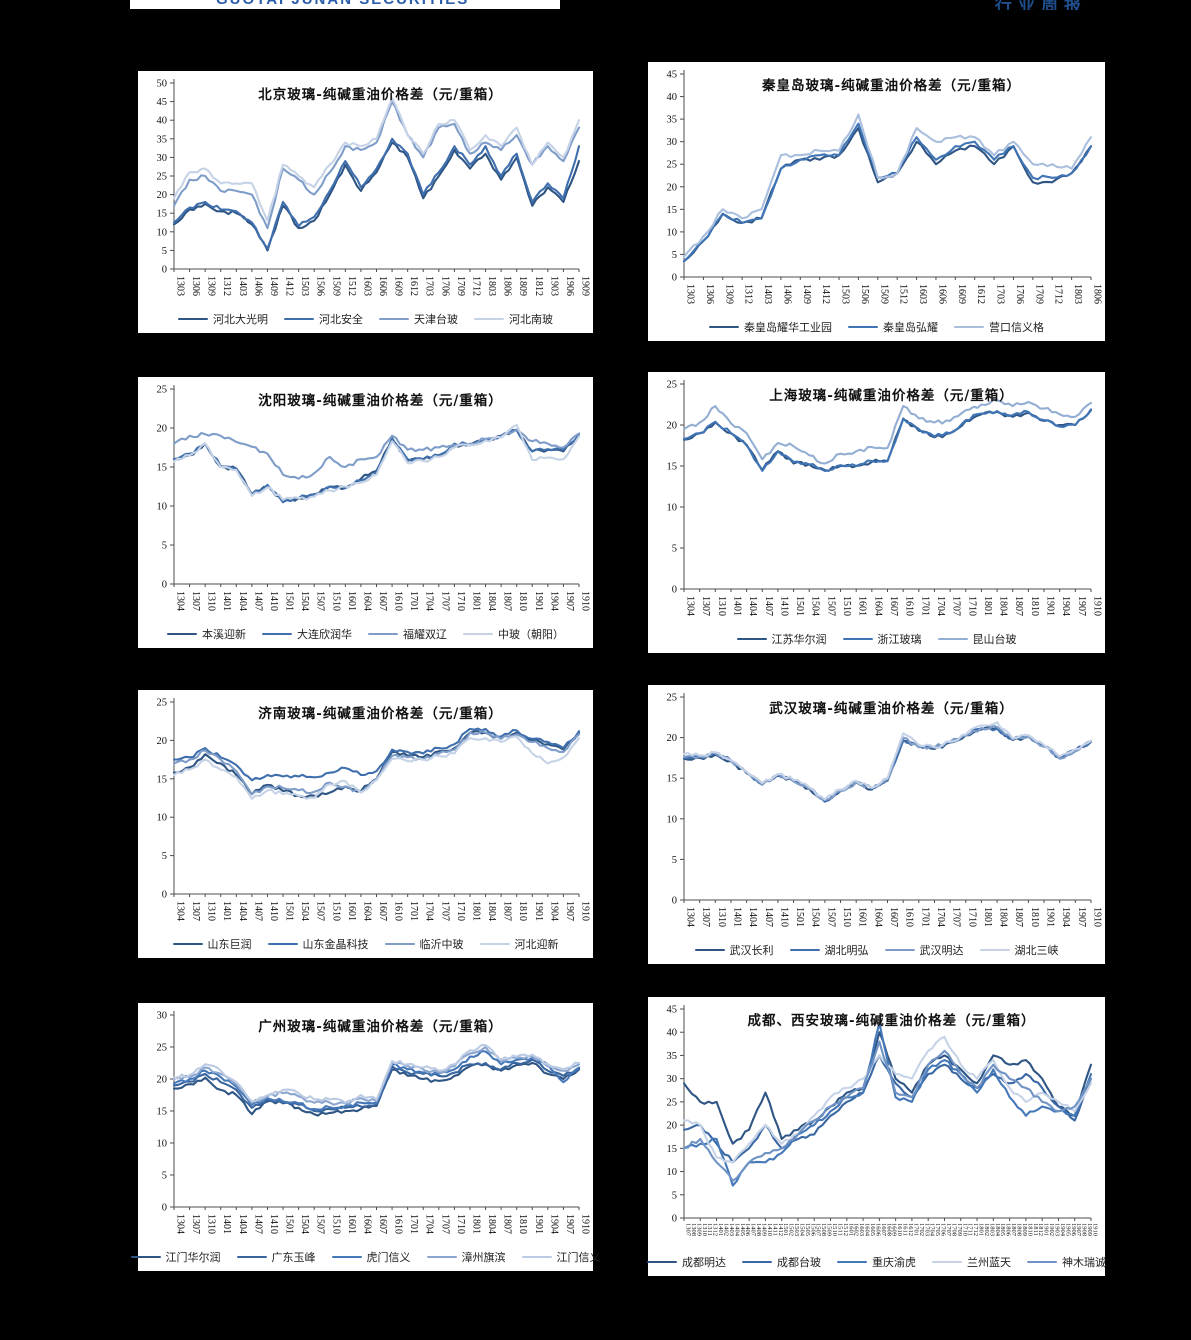 The width and height of the screenshot is (1191, 1340). I want to click on chart-legend: 江门华尔润 广东玉峰 虎门信义 漳州旗滨 江门信义, so click(365, 1257).